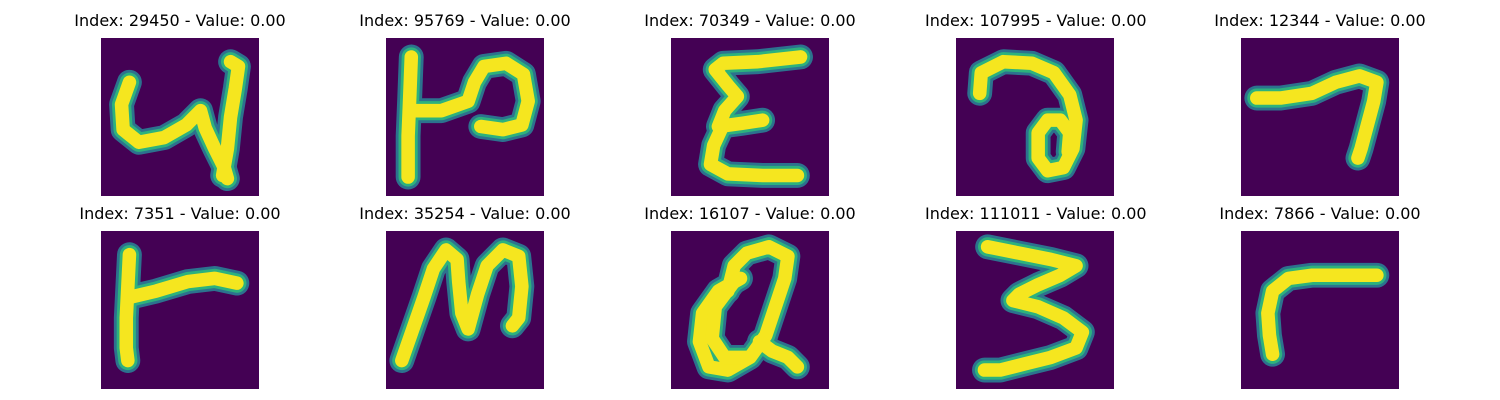  What do you see at coordinates (1036, 20) in the screenshot?
I see `panel-title: Index: 107995 - Value: 0.00` at bounding box center [1036, 20].